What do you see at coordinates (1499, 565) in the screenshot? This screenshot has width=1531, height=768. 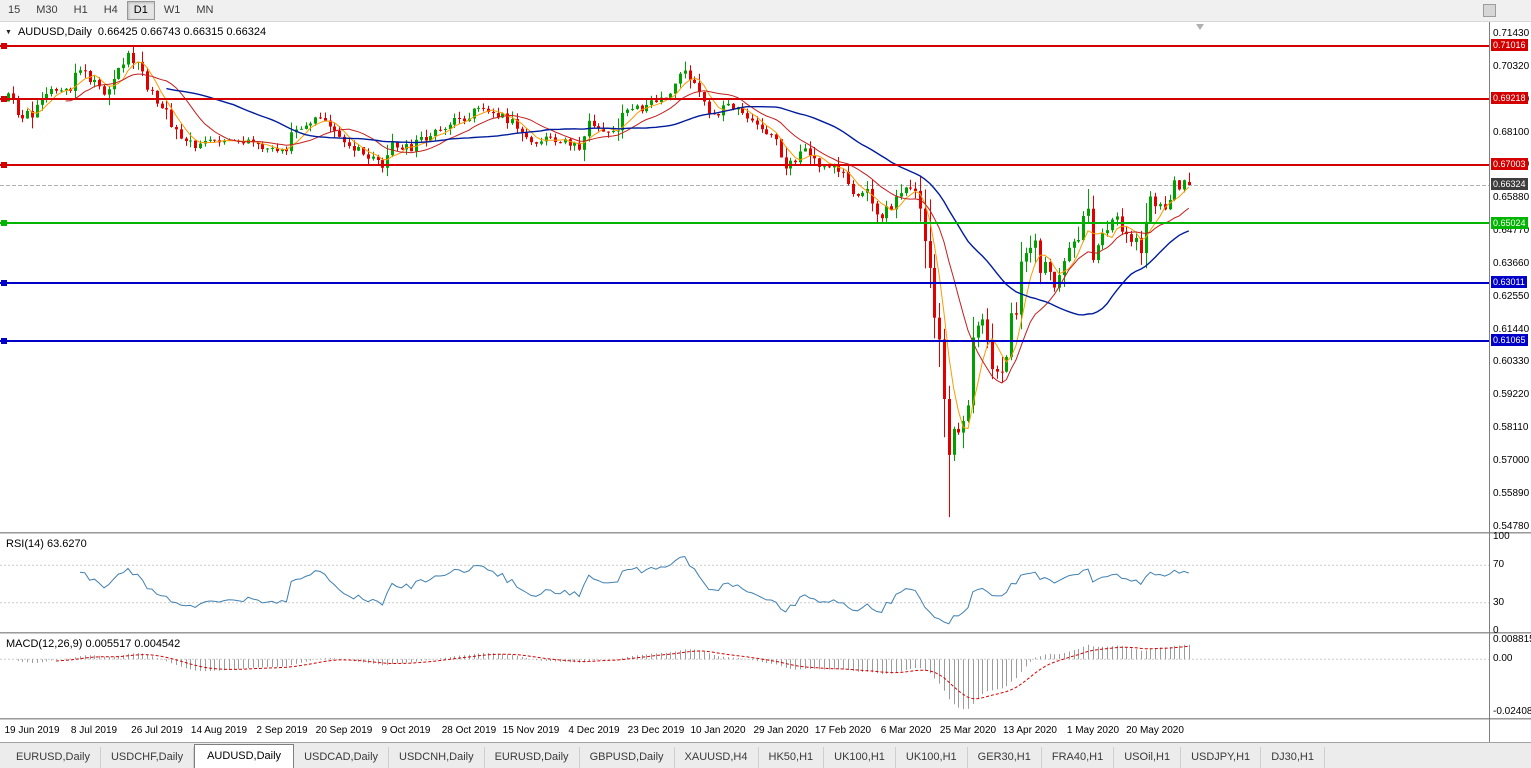 I see `rsi-axis-tick: 70` at bounding box center [1499, 565].